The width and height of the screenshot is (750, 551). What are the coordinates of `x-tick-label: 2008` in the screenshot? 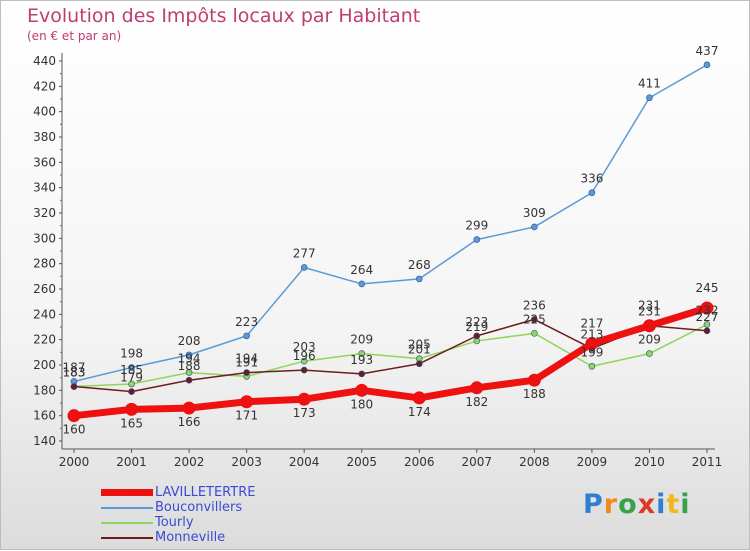 It's located at (534, 462).